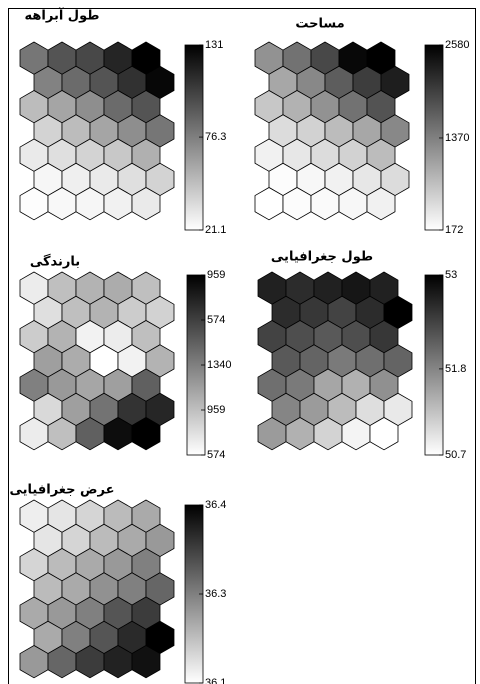  I want to click on colorbar-tick-label: 51.8, so click(455, 369).